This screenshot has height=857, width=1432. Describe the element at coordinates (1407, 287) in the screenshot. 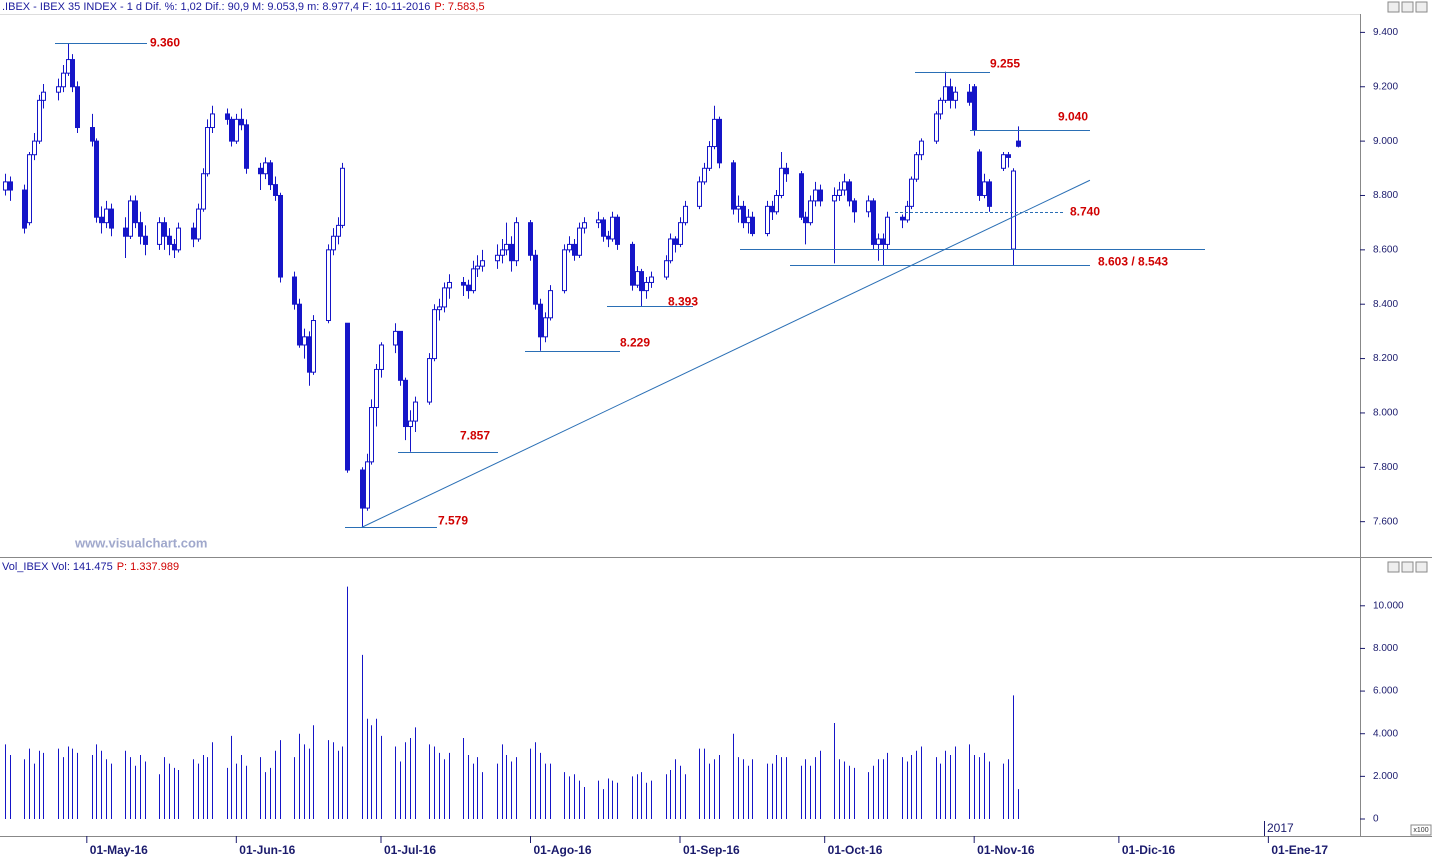

I see `window-buttons` at that location.